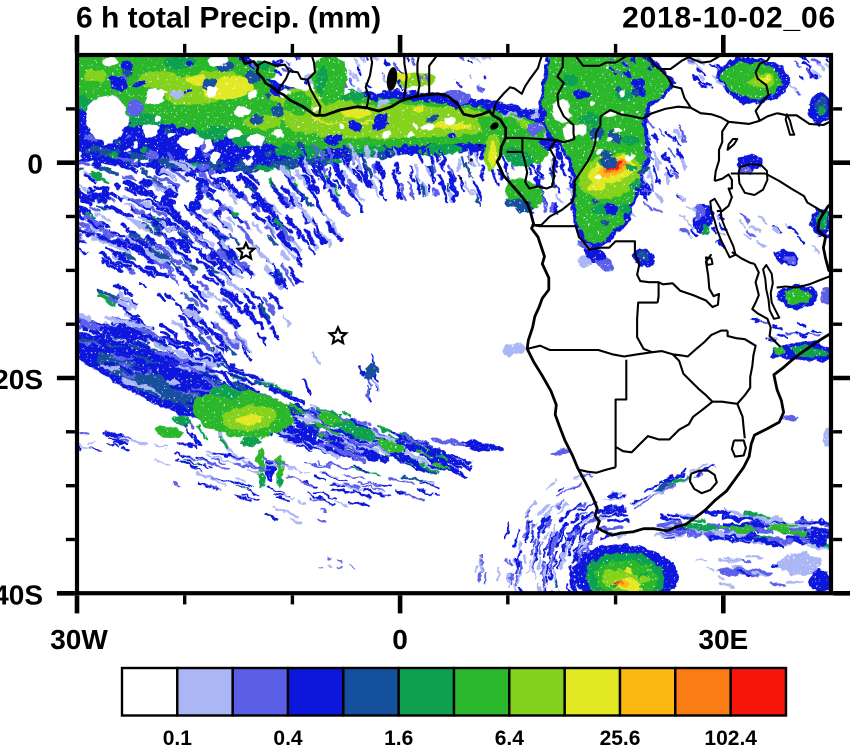  What do you see at coordinates (398, 738) in the screenshot?
I see `svg-text: 1.6` at bounding box center [398, 738].